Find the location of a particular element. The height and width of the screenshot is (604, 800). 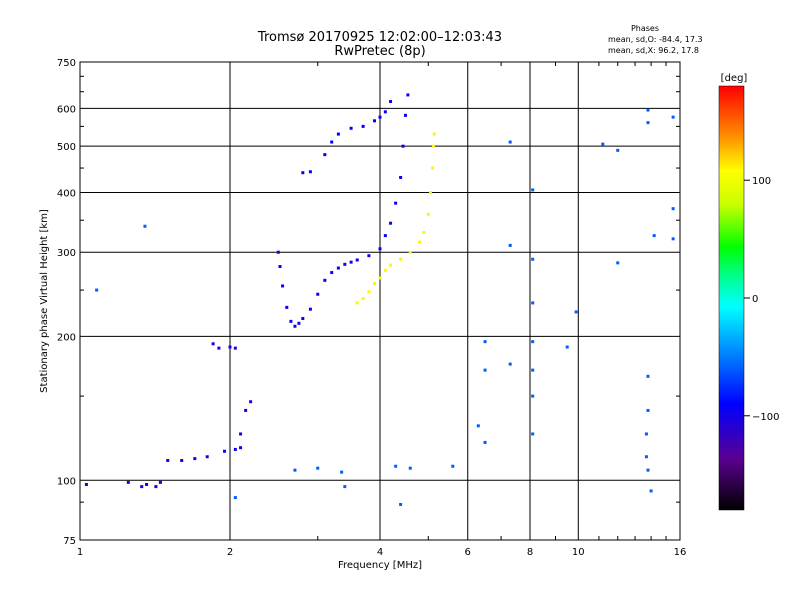

colorbar-label: [deg] is located at coordinates (734, 78).